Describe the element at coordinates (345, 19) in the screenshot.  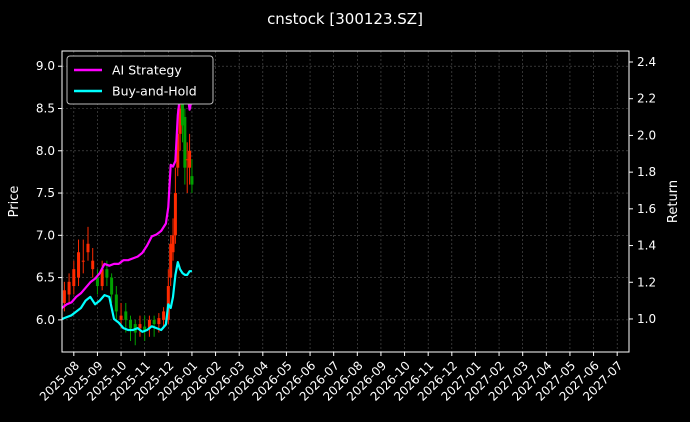
I see `chart-title: cnstock [300123.SZ]` at that location.